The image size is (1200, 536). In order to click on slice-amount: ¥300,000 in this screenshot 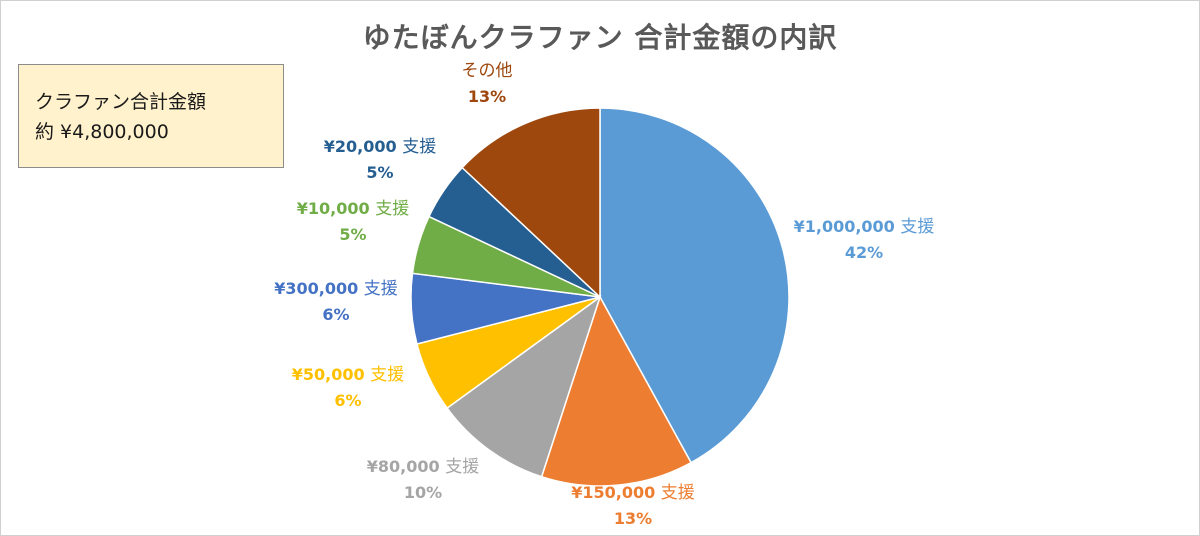, I will do `click(319, 288)`.